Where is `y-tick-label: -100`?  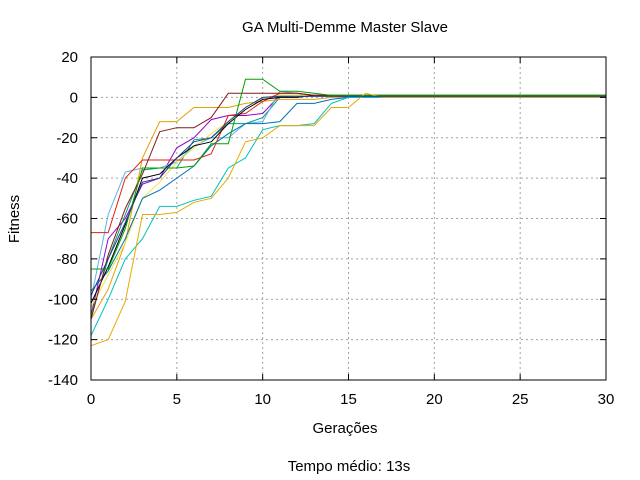 y-tick-label: -100 is located at coordinates (63, 299).